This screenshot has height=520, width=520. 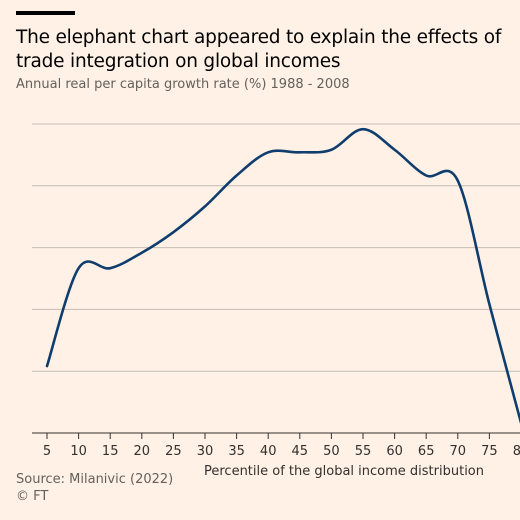 I want to click on source-note: Source: Milanivic (2022), so click(x=95, y=479).